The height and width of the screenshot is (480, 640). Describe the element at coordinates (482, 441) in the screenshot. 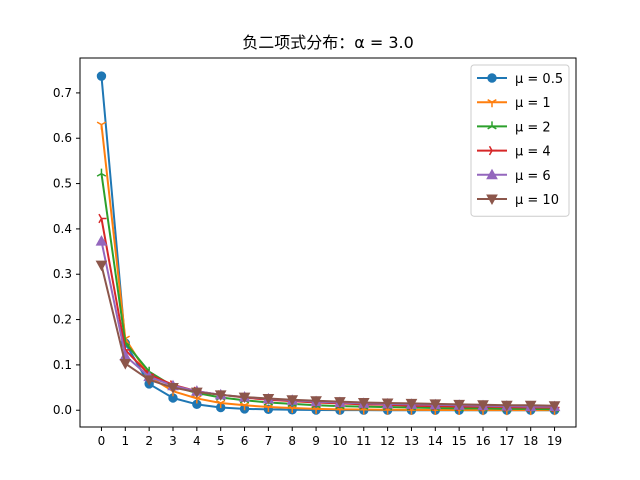

I see `x-tick-label: 16` at that location.